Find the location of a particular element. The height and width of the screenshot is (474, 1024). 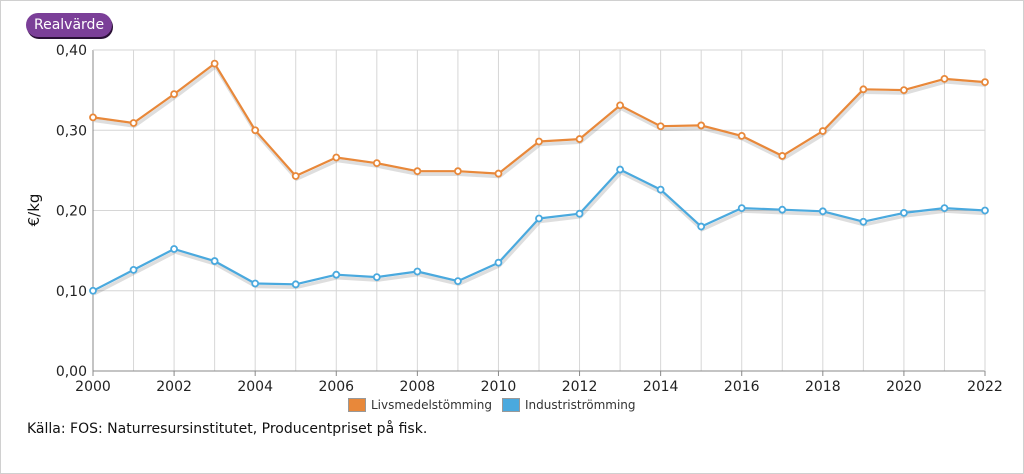

y-tick-label: 0,40 is located at coordinates (71, 51).